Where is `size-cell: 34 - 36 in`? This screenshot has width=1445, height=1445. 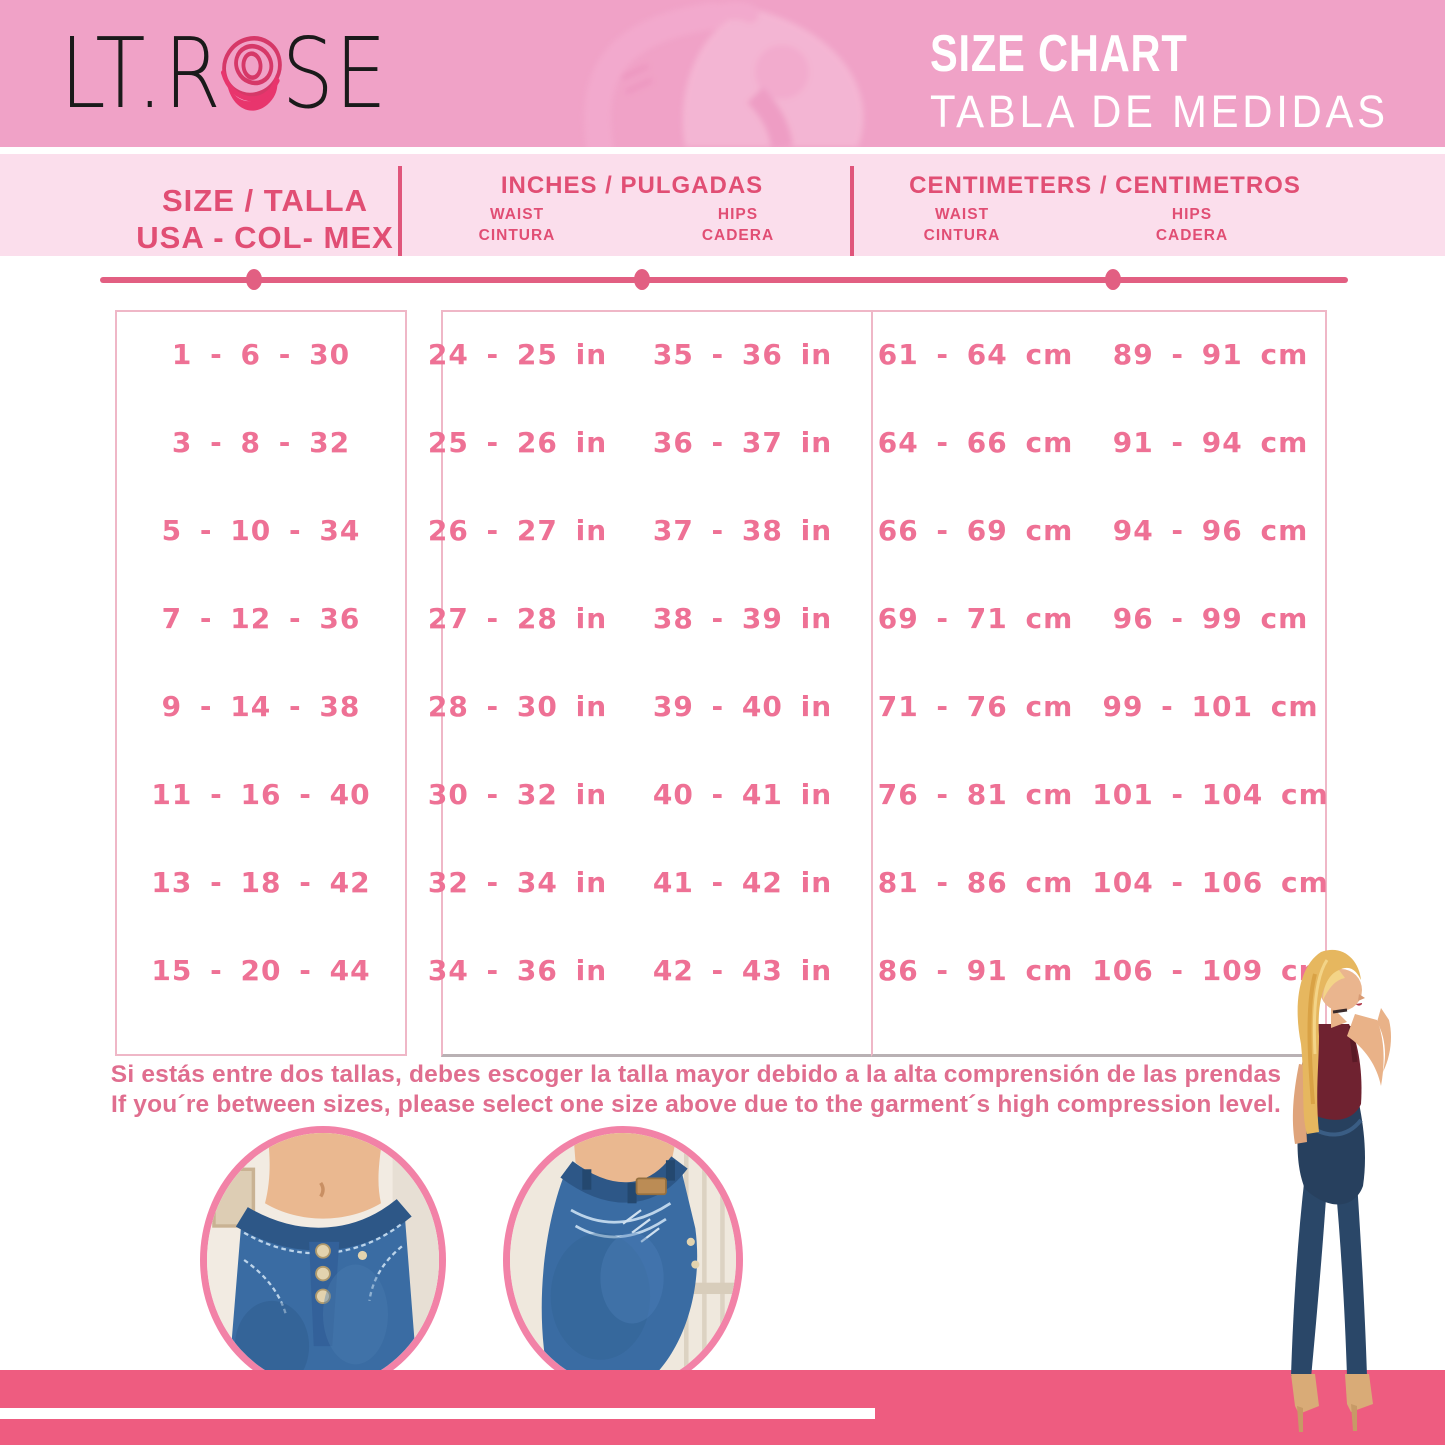 size-cell: 34 - 36 in is located at coordinates (517, 970).